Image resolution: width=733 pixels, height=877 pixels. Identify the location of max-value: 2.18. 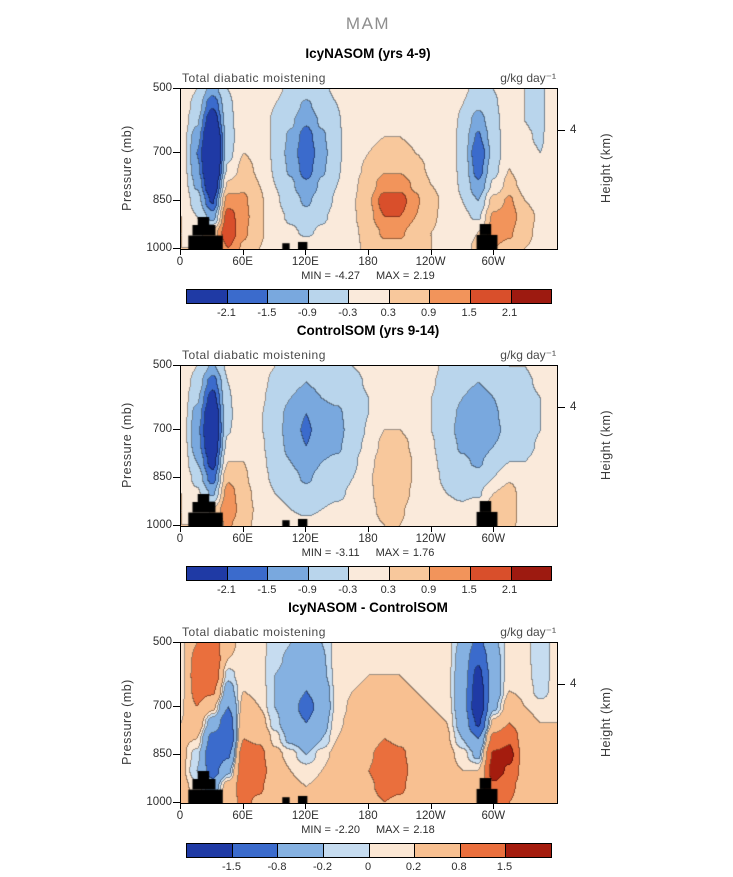
(424, 830).